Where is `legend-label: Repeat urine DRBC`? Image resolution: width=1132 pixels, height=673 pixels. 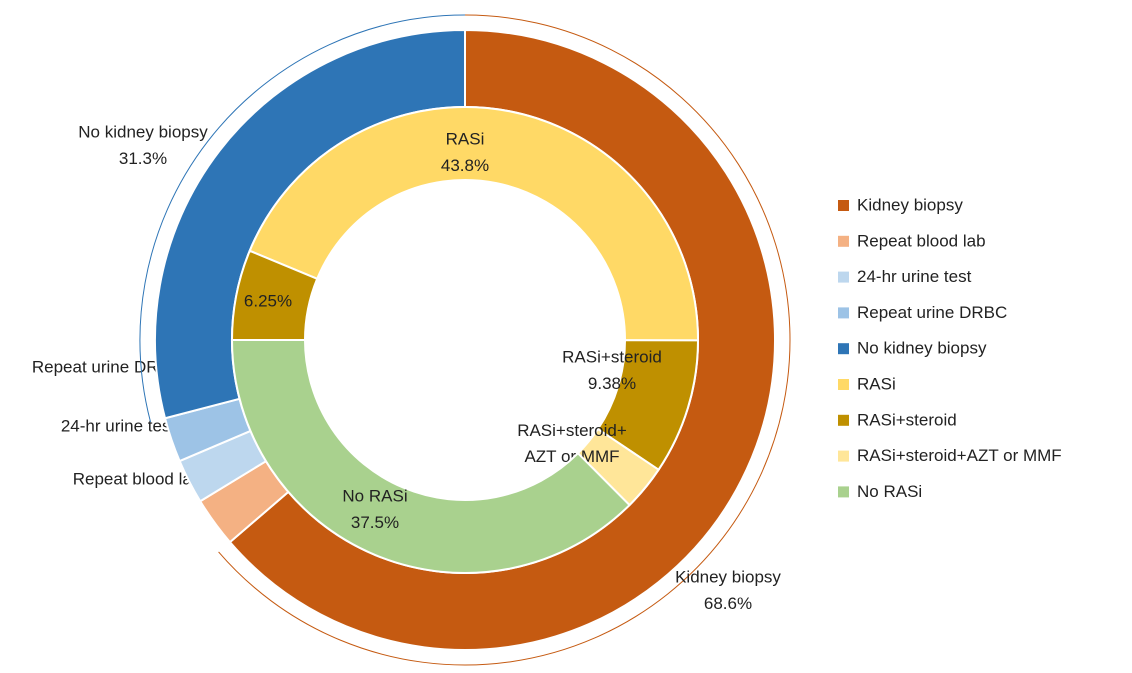 legend-label: Repeat urine DRBC is located at coordinates (932, 312).